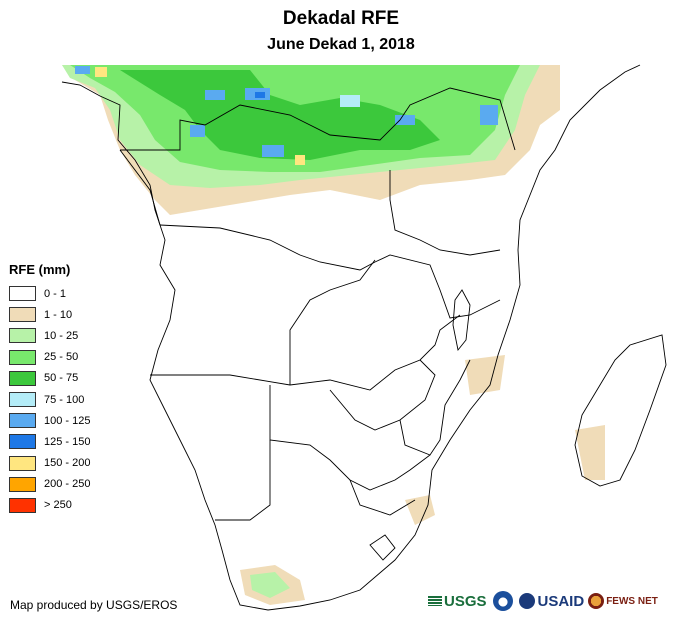 This screenshot has height=624, width=682. I want to click on legend-label: 1 - 10, so click(58, 314).